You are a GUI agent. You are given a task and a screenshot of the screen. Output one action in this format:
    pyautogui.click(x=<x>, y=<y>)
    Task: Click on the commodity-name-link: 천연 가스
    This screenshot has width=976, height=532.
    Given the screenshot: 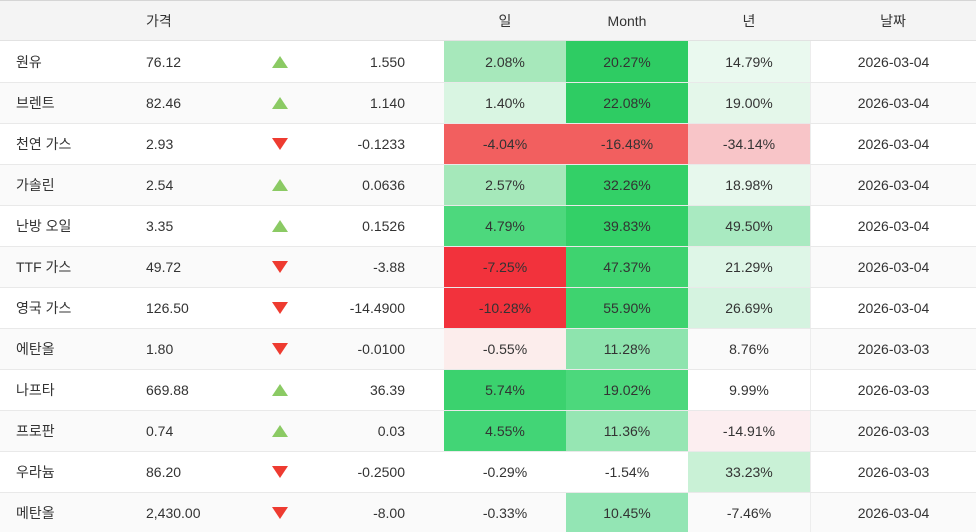 What is the action you would take?
    pyautogui.click(x=44, y=144)
    